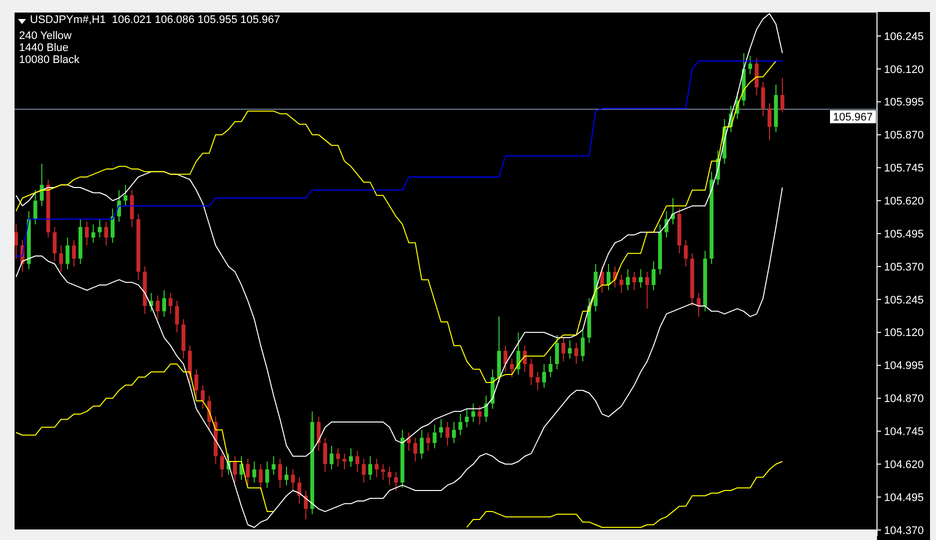 The height and width of the screenshot is (540, 936). I want to click on y-tick-label: 104.495, so click(904, 498).